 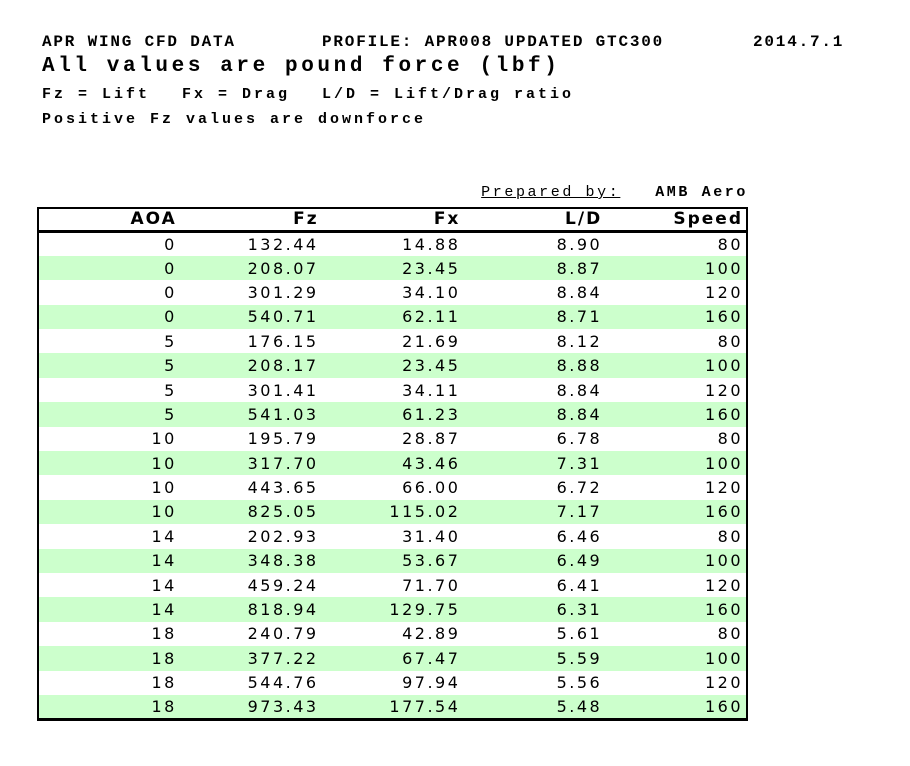 I want to click on table-header: AOA Fz Fx L/D Speed, so click(x=392, y=220).